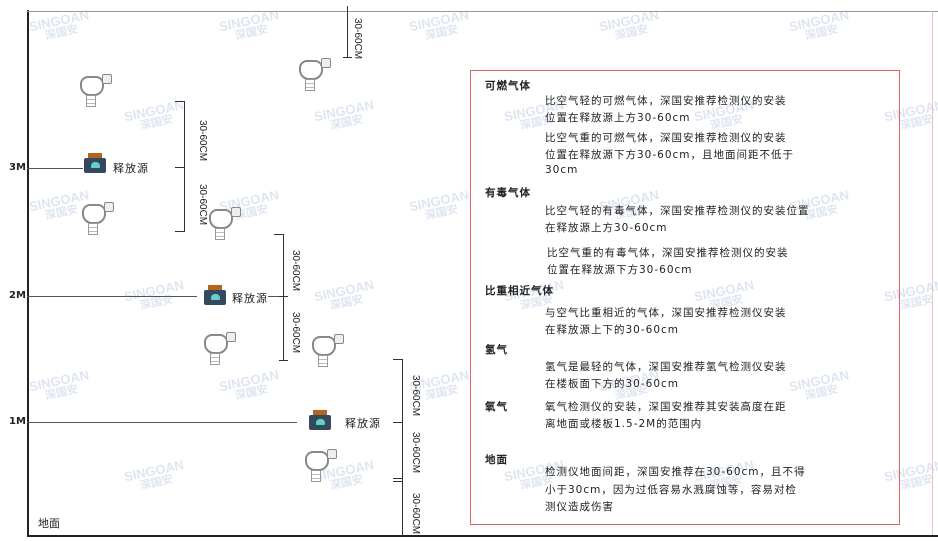 This screenshot has width=938, height=541. Describe the element at coordinates (579, 507) in the screenshot. I see `legend-text: 测仪造成伤害` at that location.